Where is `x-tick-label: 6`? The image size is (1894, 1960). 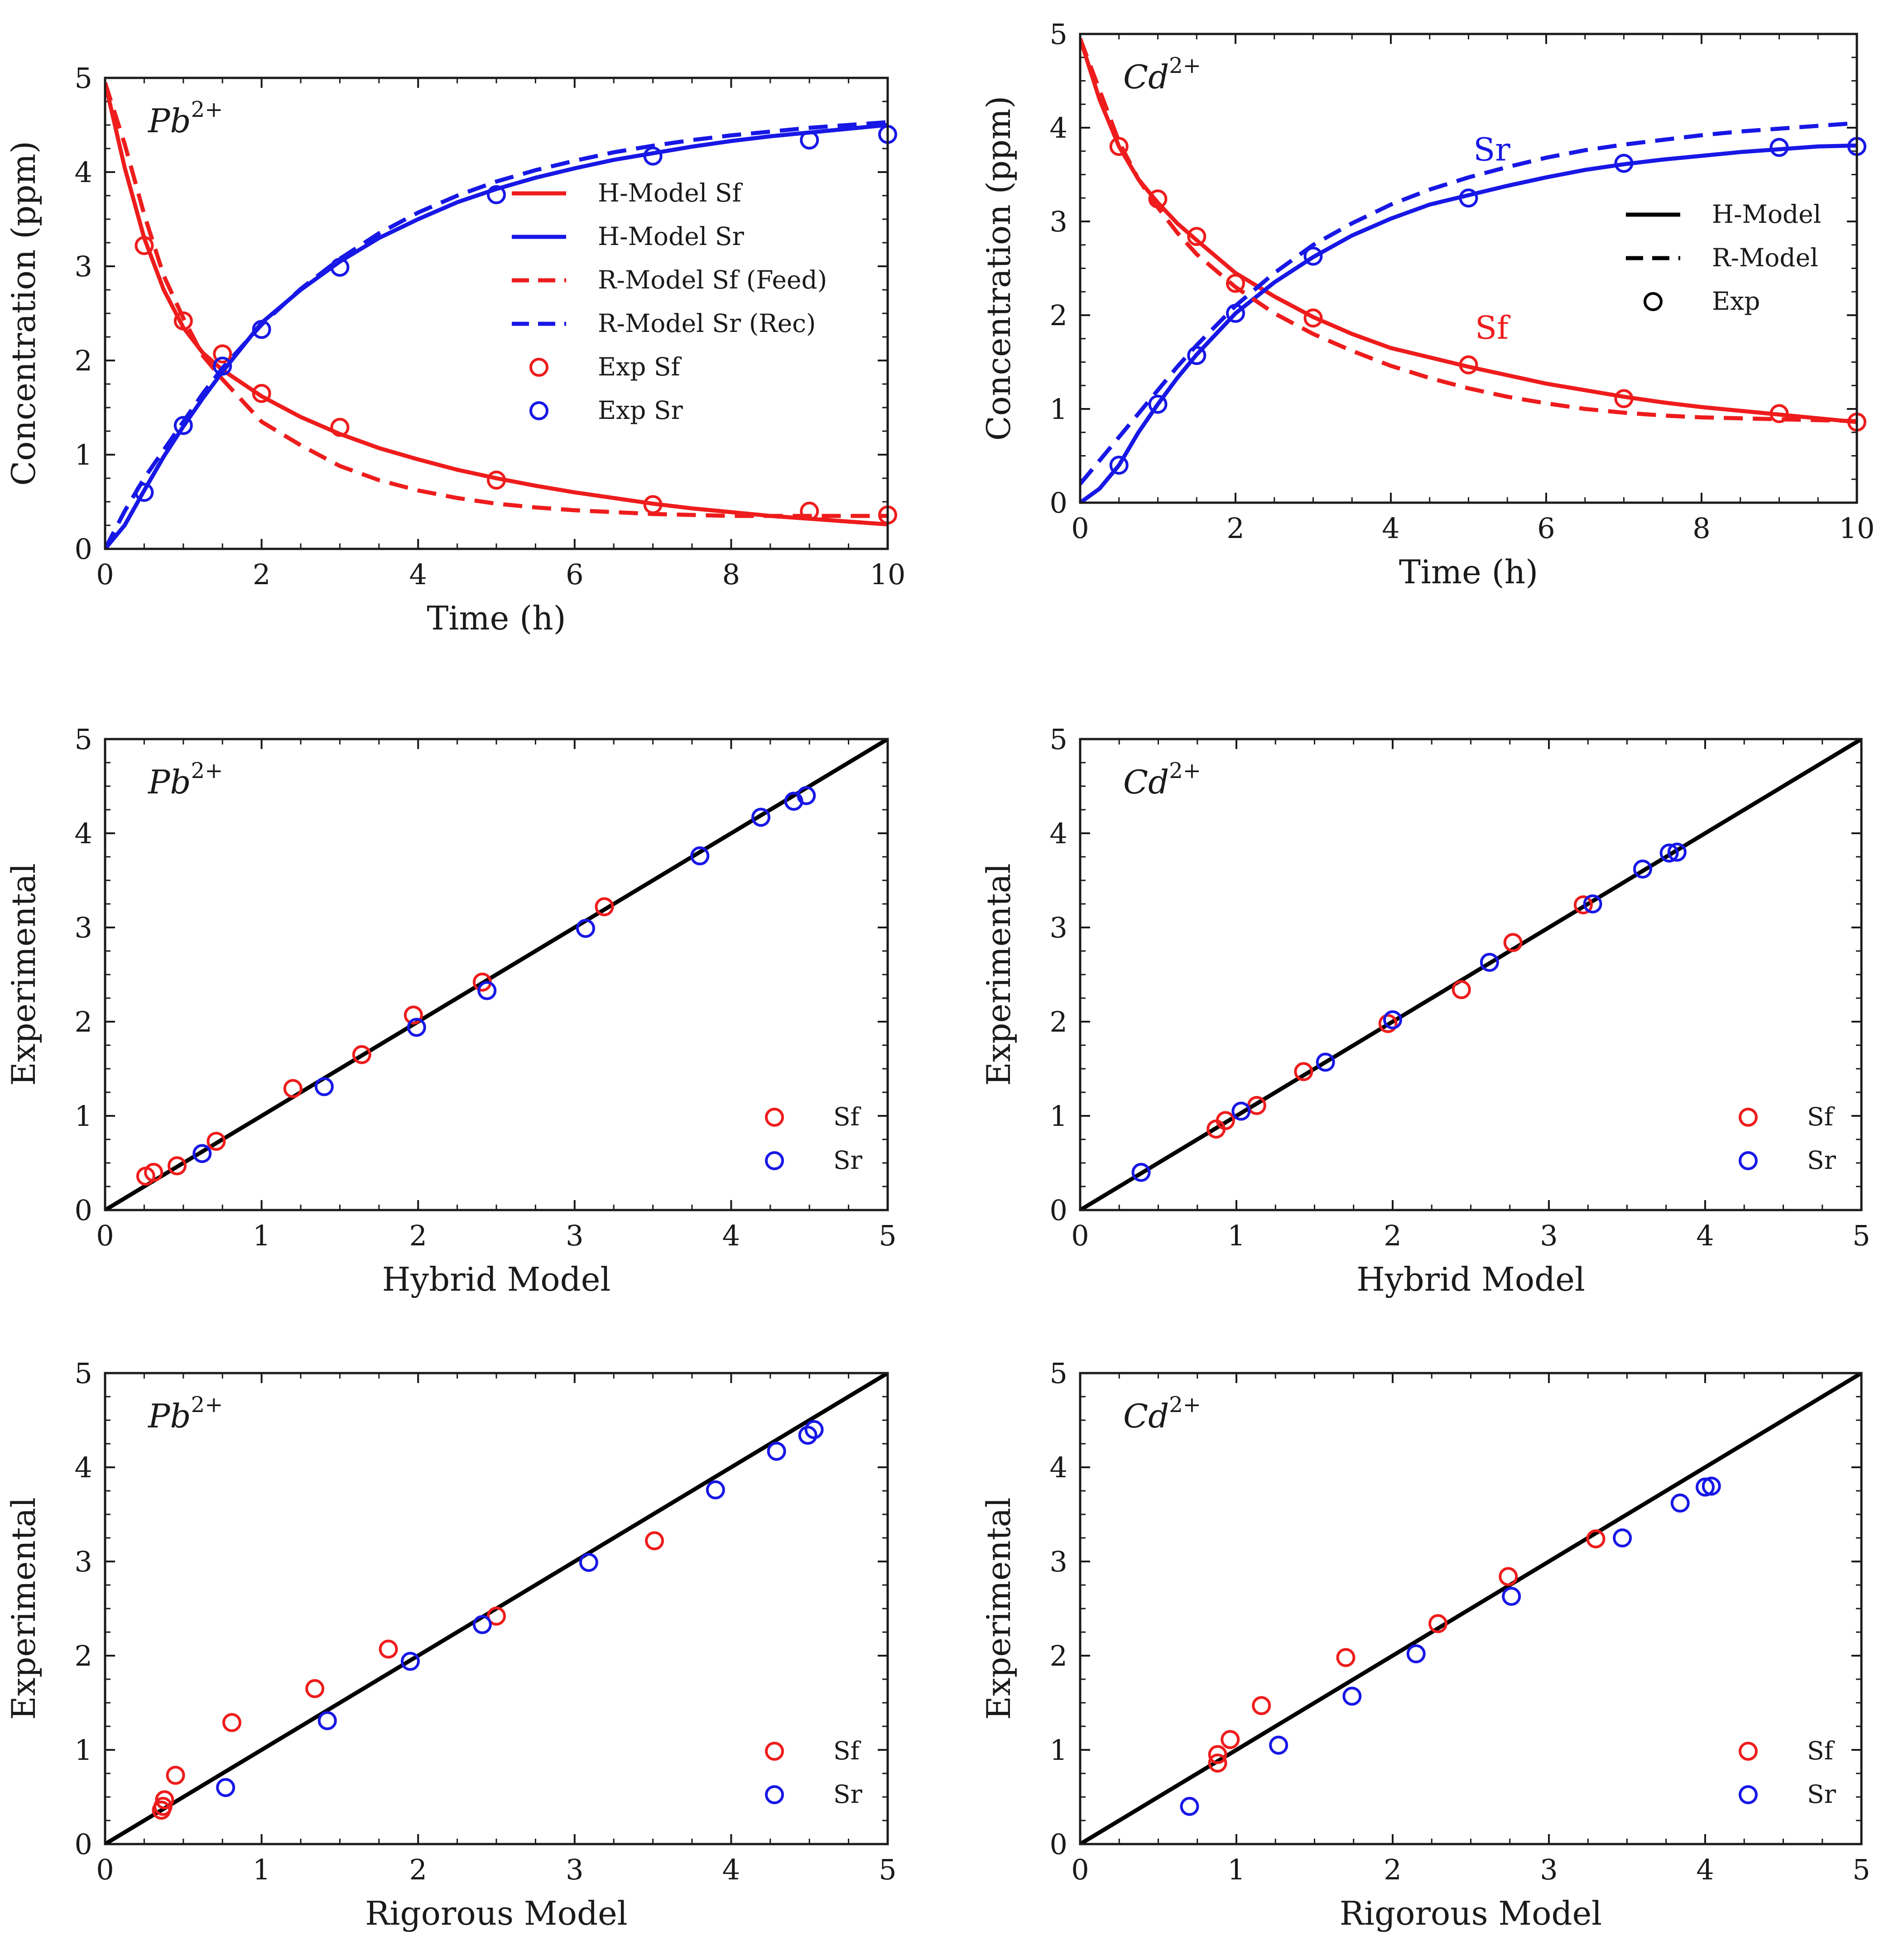
x-tick-label: 6 is located at coordinates (1546, 528).